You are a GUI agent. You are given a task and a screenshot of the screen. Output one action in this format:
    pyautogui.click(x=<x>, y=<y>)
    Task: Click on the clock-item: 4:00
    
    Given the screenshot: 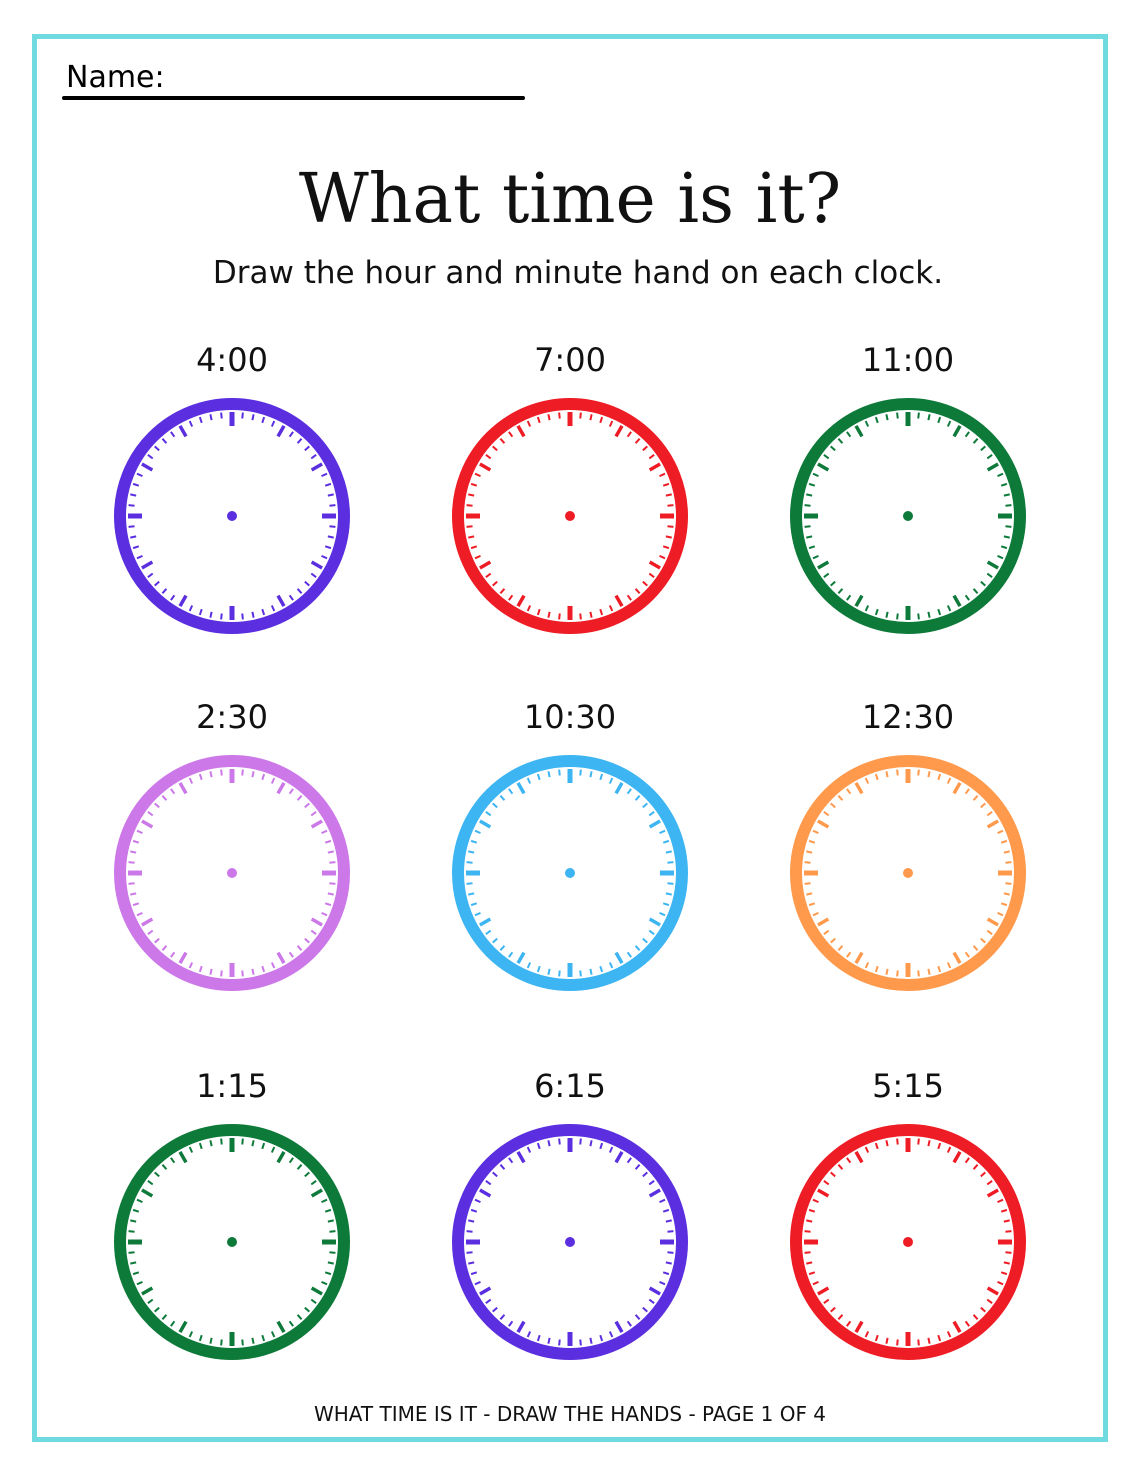 What is the action you would take?
    pyautogui.click(x=232, y=491)
    